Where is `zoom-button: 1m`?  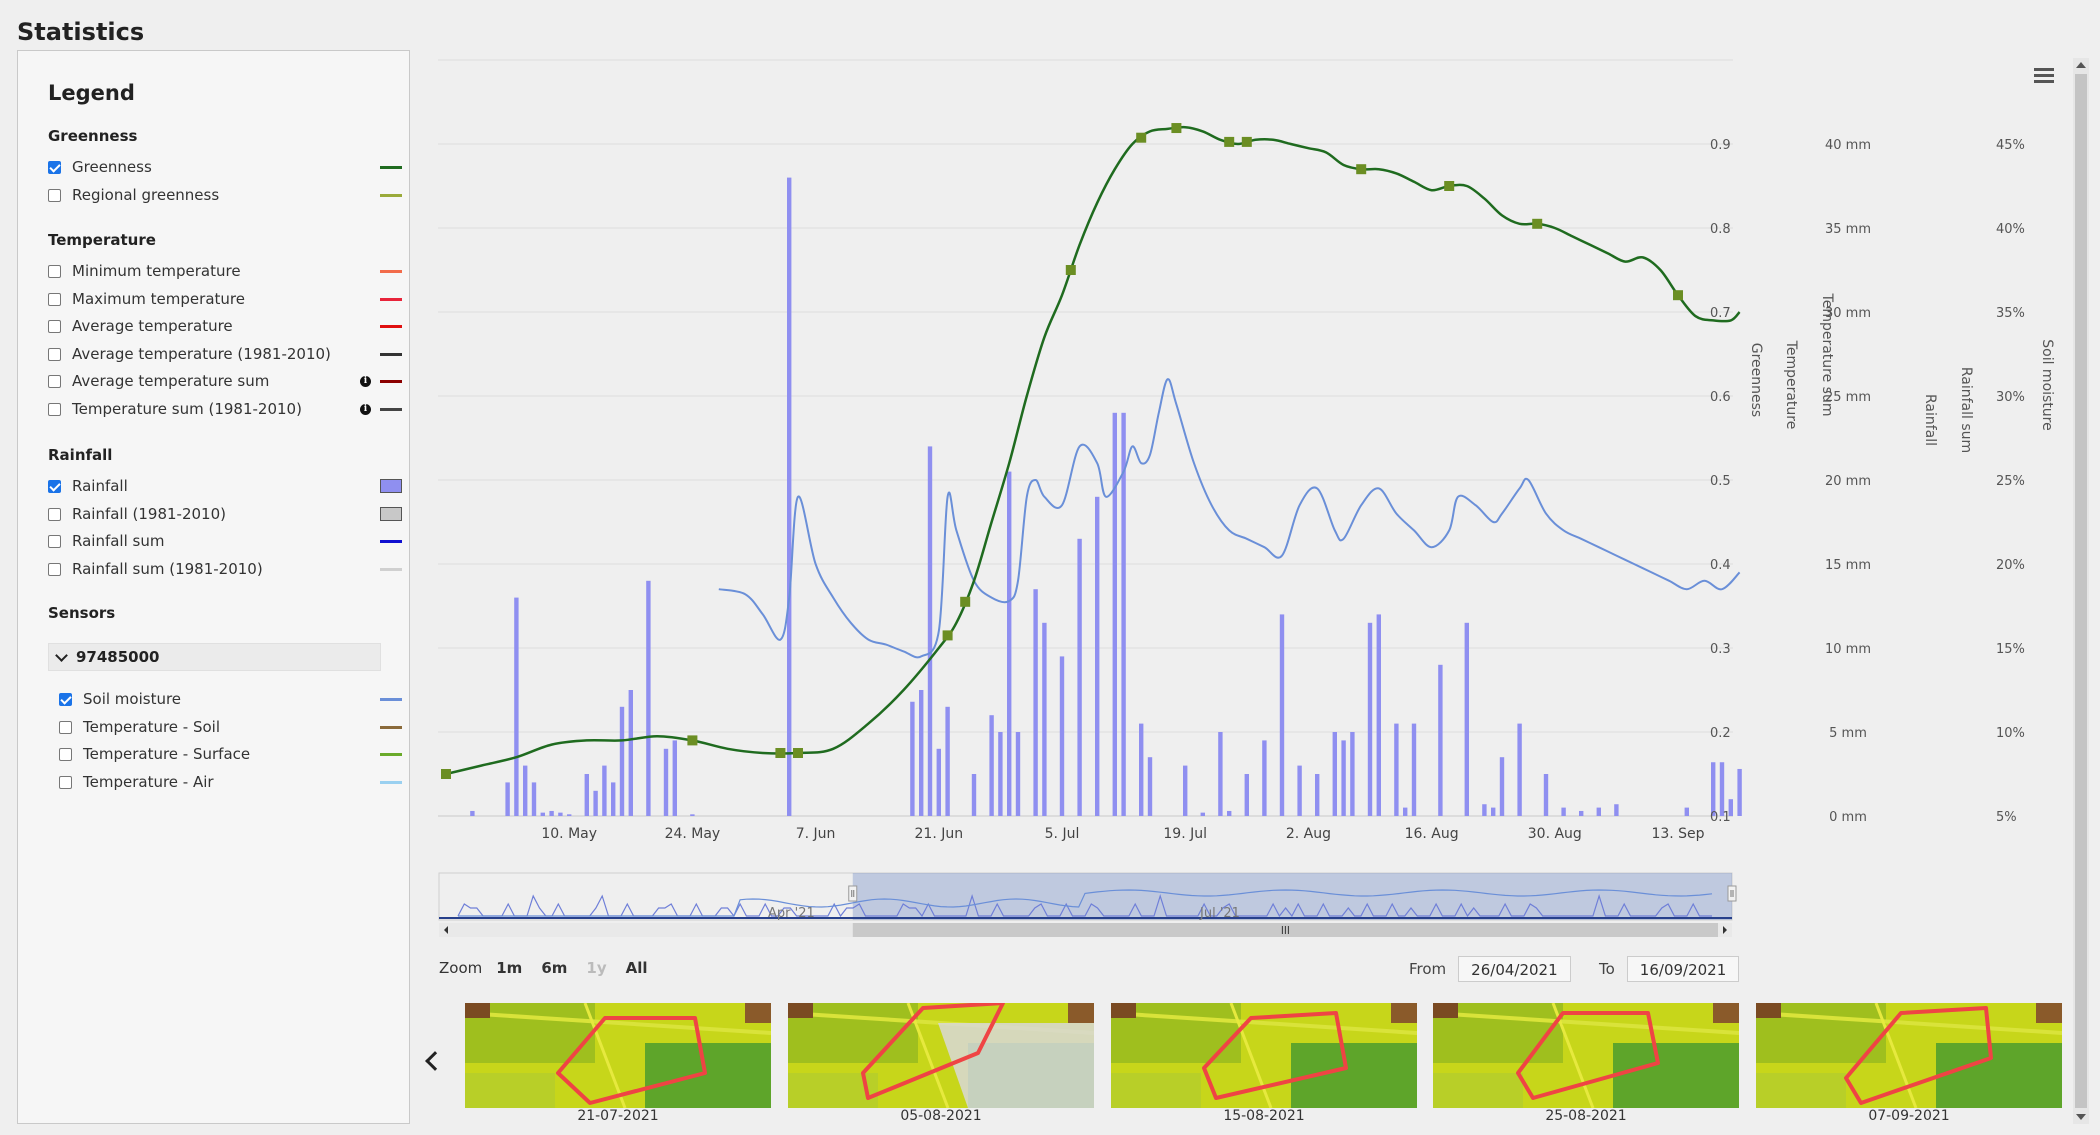
zoom-button: 1m is located at coordinates (509, 968).